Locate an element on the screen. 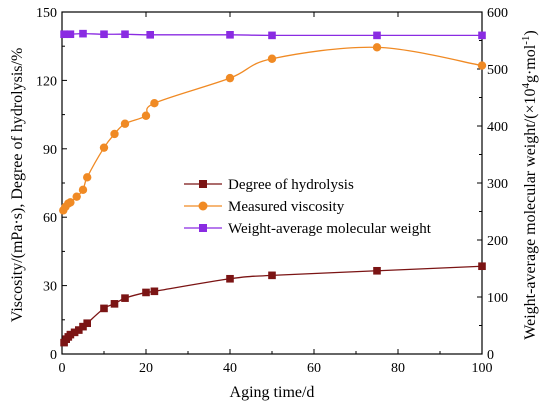 This screenshot has height=412, width=550. y-left-tick-label: 0 is located at coordinates (53, 355).